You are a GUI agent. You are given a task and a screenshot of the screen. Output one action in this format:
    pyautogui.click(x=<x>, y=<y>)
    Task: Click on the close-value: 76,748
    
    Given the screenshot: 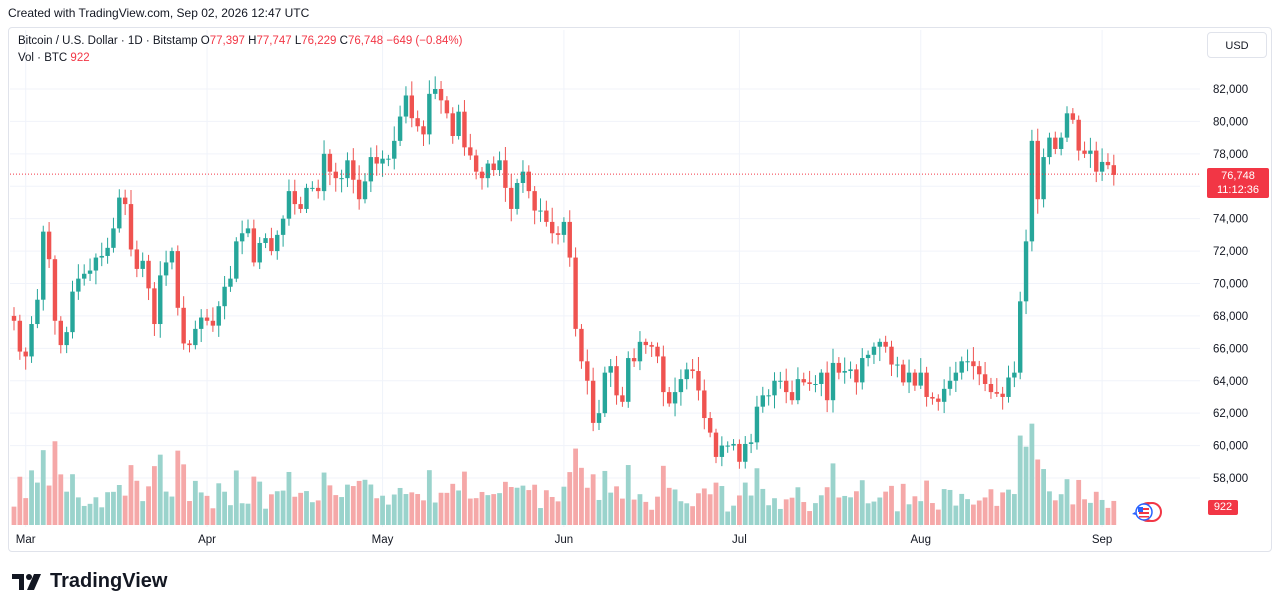 What is the action you would take?
    pyautogui.click(x=365, y=41)
    